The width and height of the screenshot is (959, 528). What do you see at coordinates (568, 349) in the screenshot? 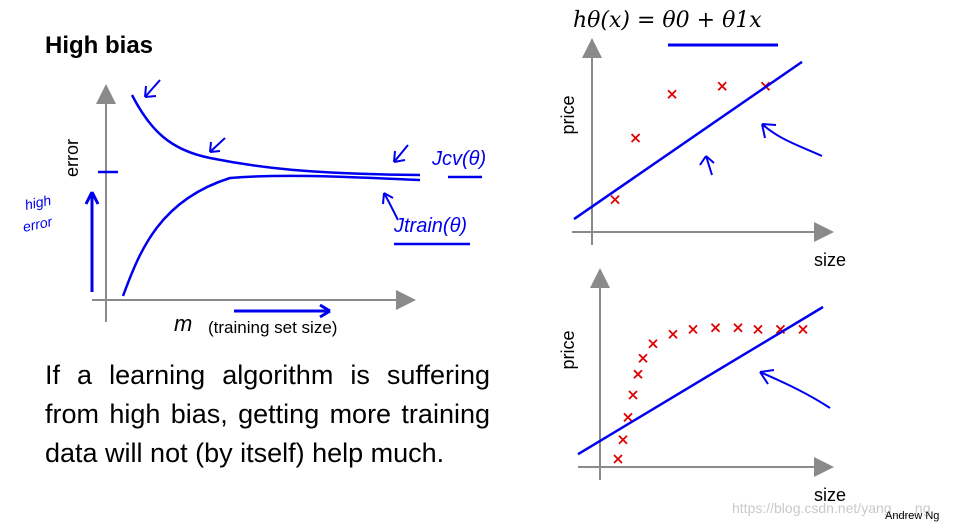
I see `bottom-ylabel: price` at bounding box center [568, 349].